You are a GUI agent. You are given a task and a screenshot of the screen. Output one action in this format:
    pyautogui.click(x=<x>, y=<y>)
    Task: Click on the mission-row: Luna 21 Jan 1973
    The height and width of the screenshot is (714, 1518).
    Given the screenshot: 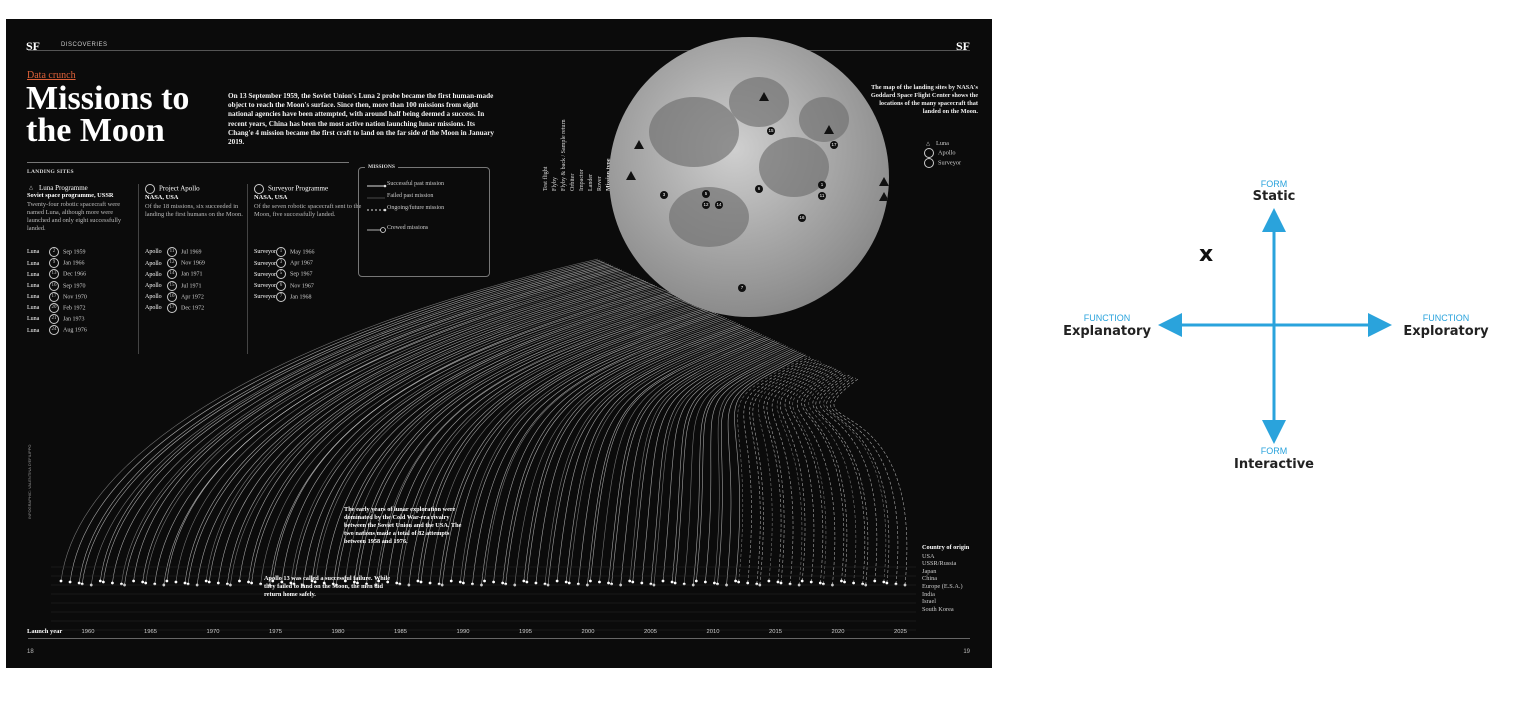 What is the action you would take?
    pyautogui.click(x=56, y=319)
    